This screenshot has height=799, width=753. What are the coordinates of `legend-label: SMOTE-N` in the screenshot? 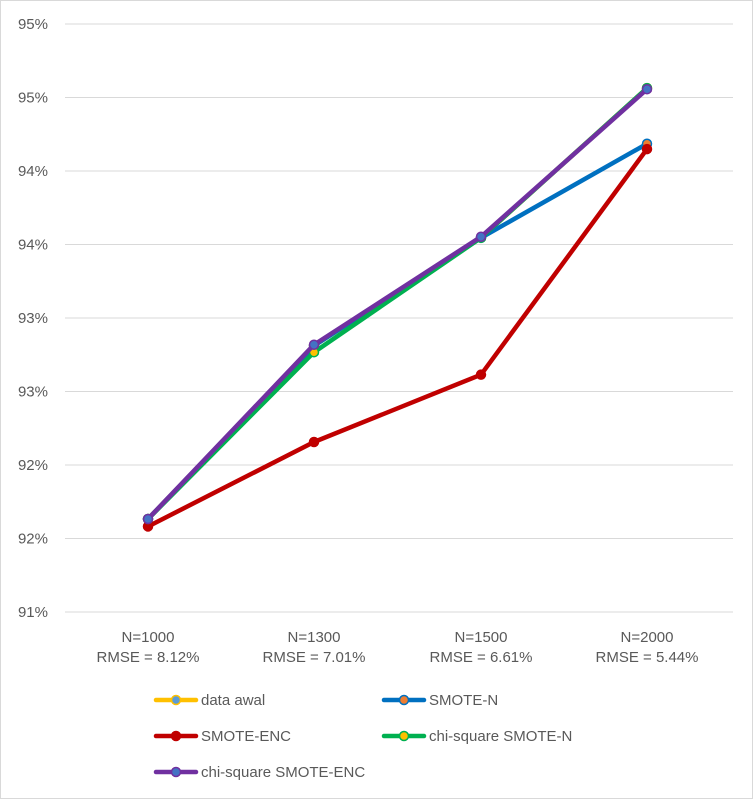 It's located at (463, 700).